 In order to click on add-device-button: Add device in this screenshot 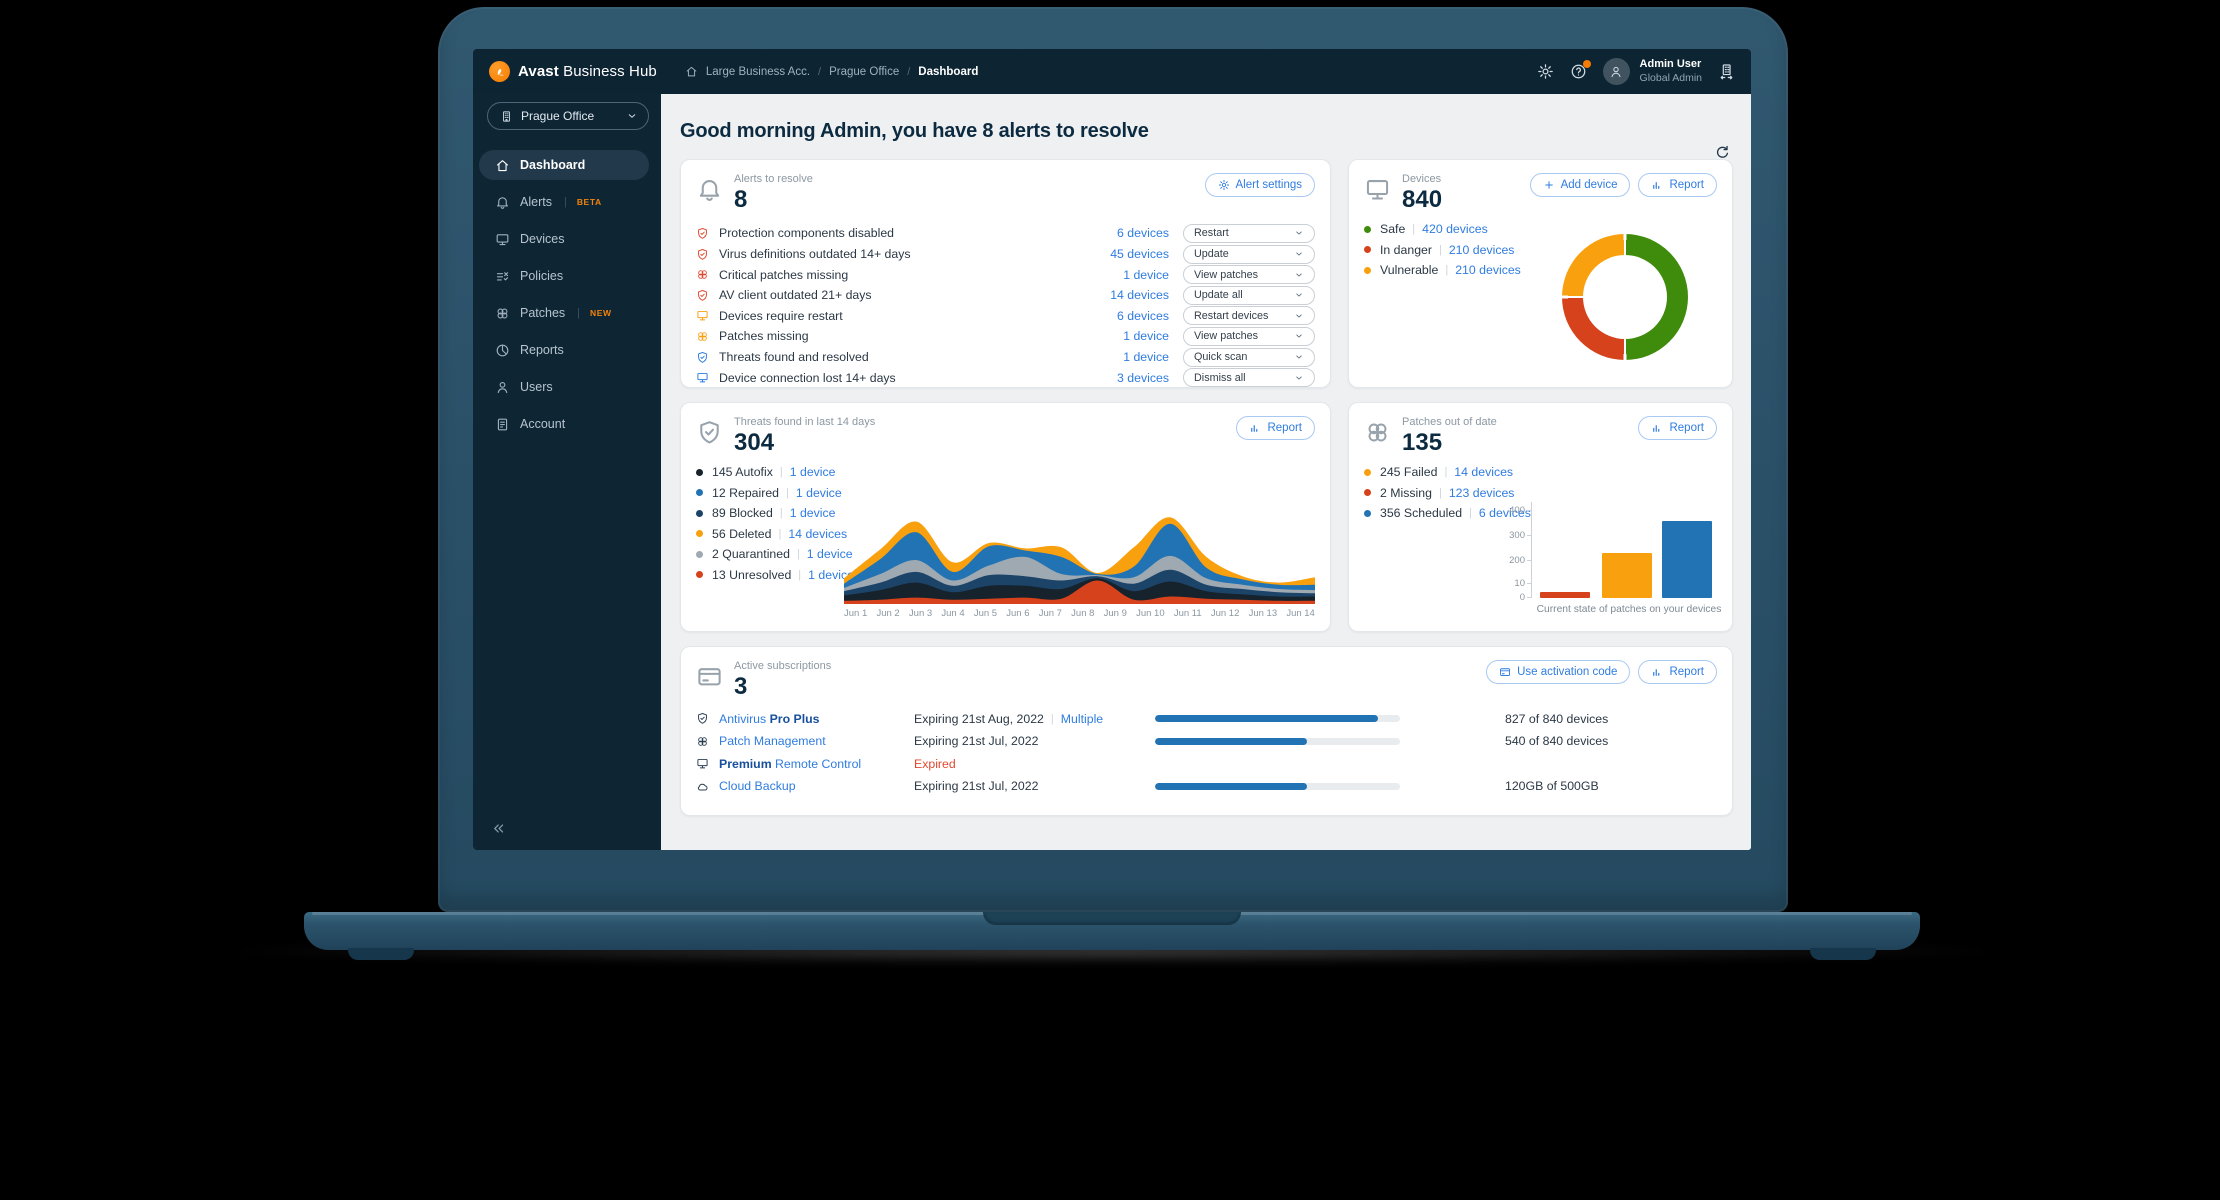, I will do `click(1580, 185)`.